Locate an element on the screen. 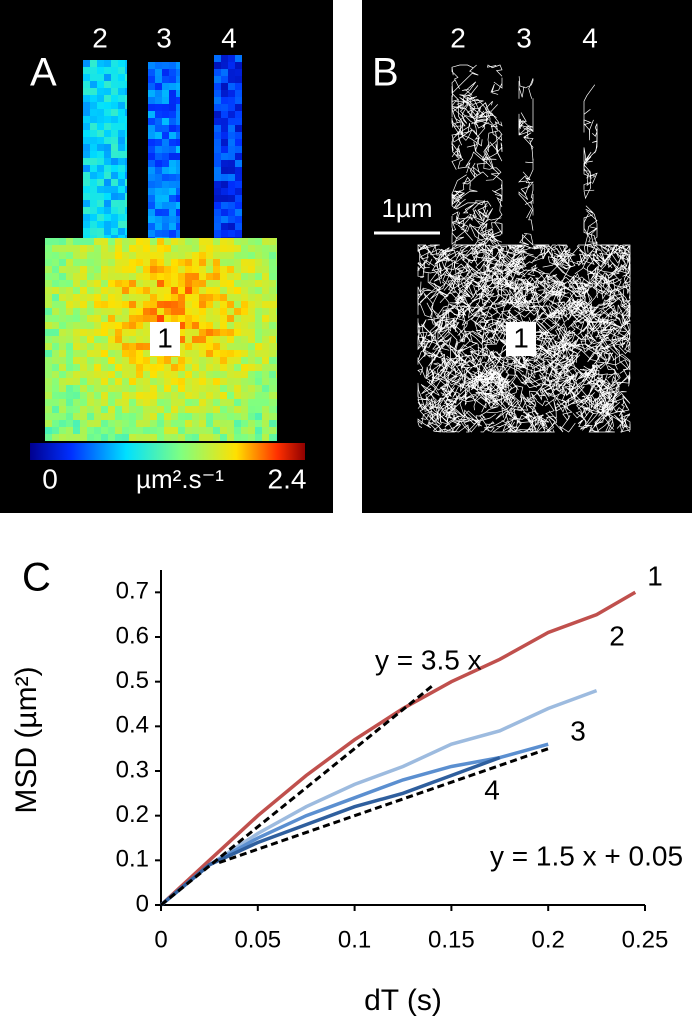 The height and width of the screenshot is (1032, 692). y-axis-title: MSD (µm²) is located at coordinates (26, 739).